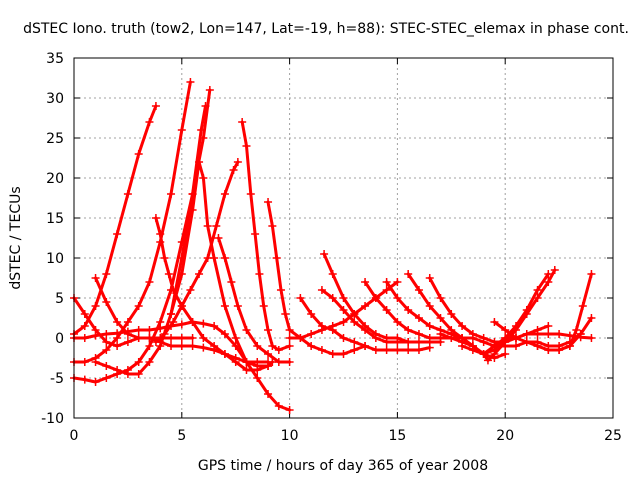  Describe the element at coordinates (397, 436) in the screenshot. I see `x-tick-label: 15` at that location.